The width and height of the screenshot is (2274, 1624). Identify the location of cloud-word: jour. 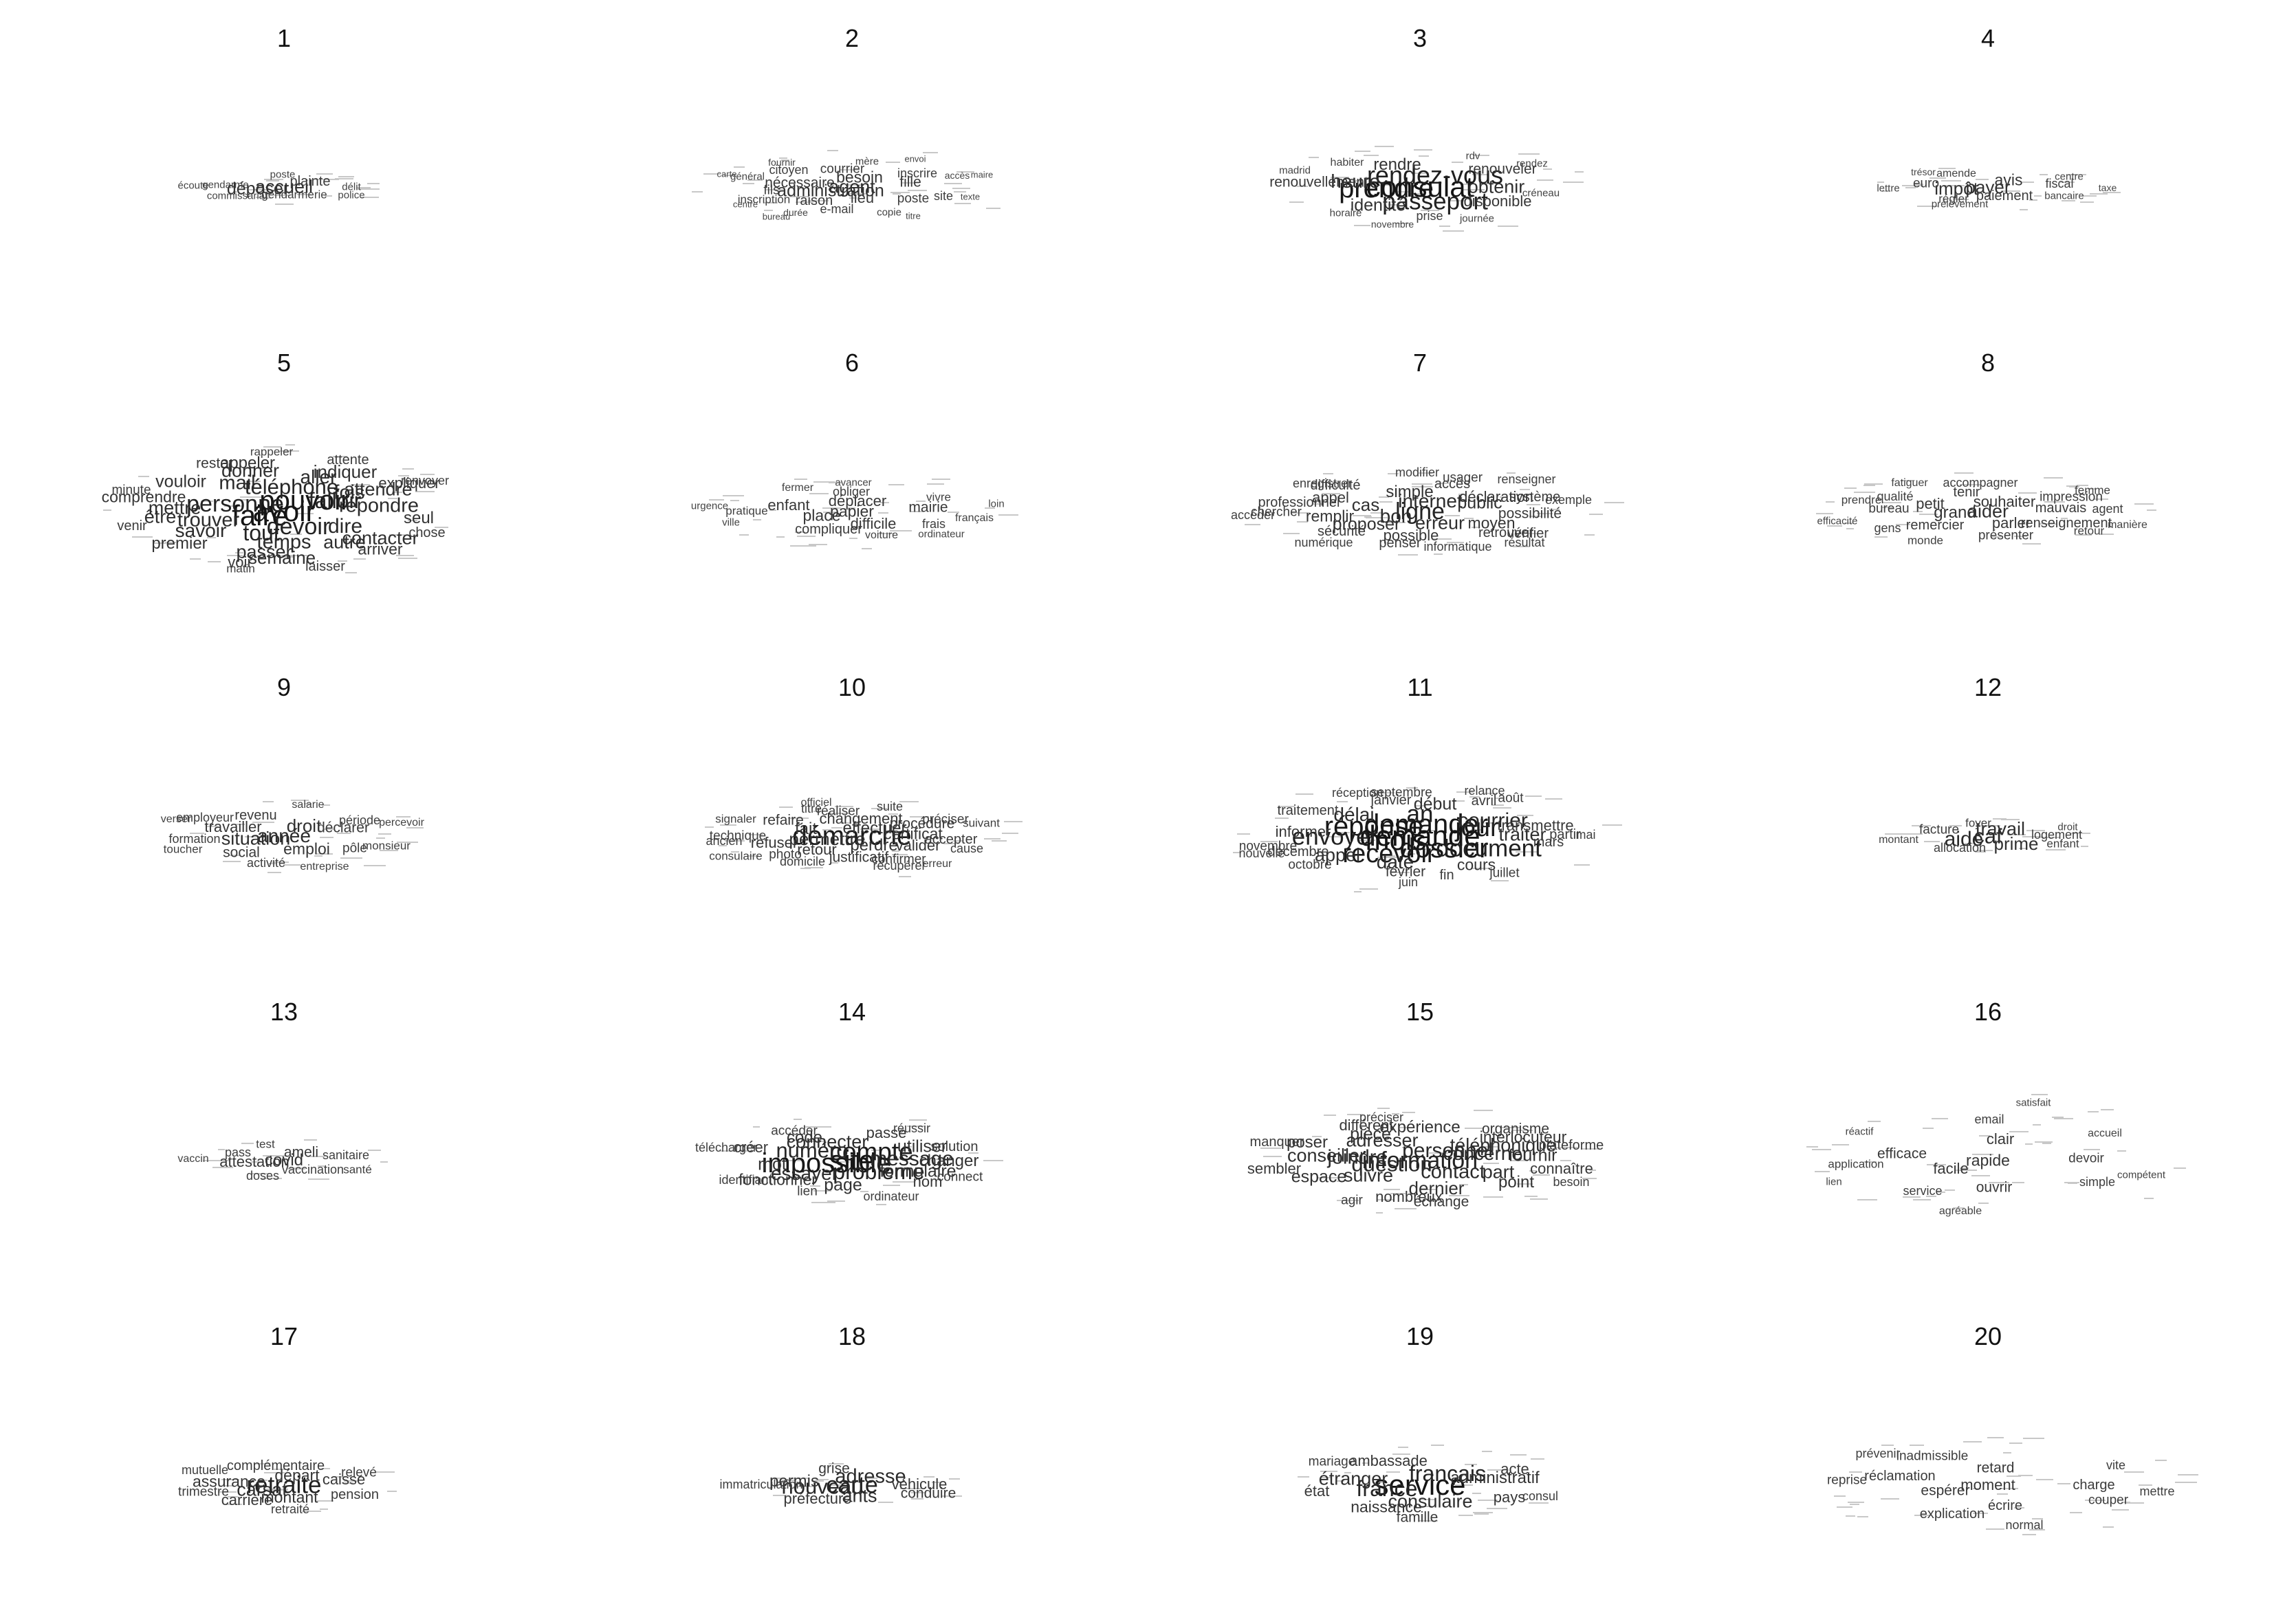
(1477, 827).